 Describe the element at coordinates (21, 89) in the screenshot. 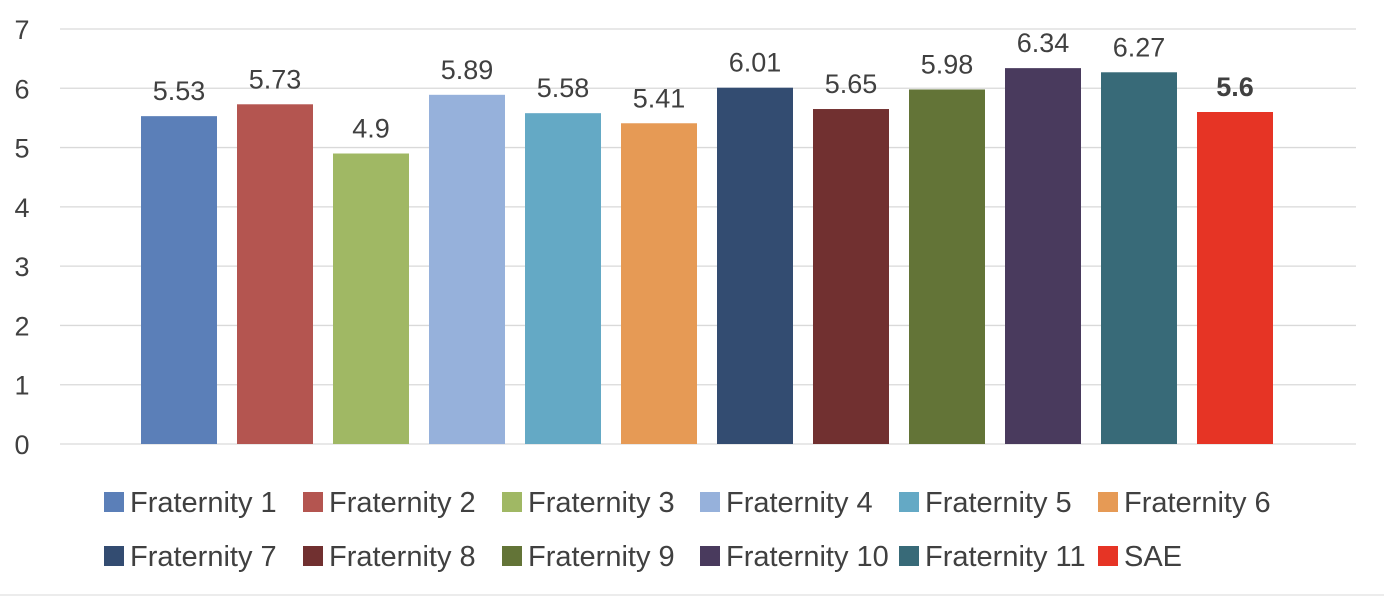

I see `y-tick-label: 6` at that location.